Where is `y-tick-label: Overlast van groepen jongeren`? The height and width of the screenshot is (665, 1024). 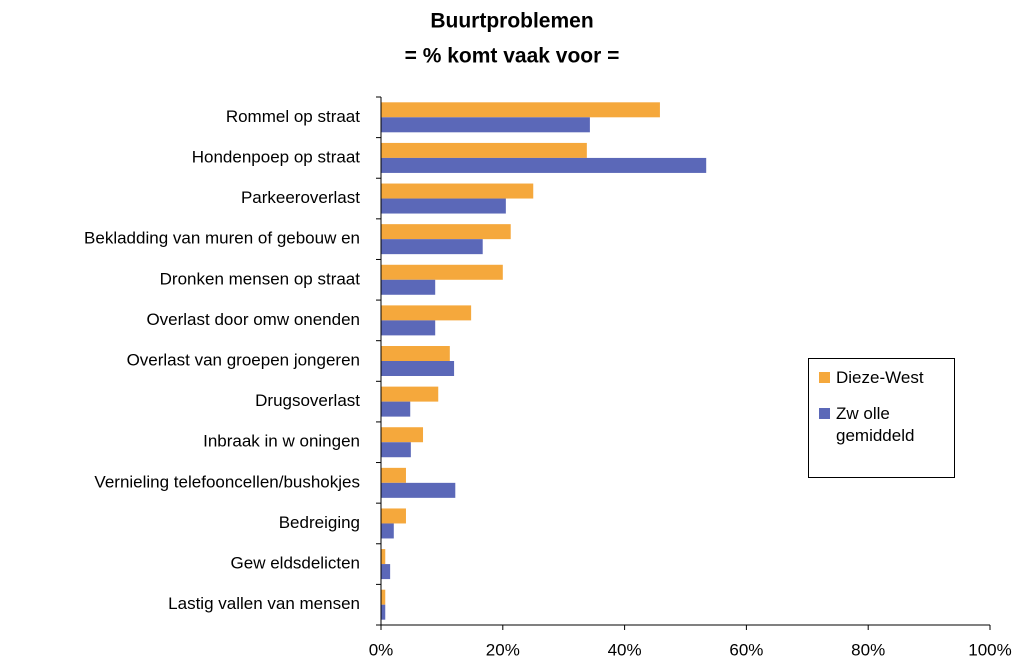
y-tick-label: Overlast van groepen jongeren is located at coordinates (243, 359).